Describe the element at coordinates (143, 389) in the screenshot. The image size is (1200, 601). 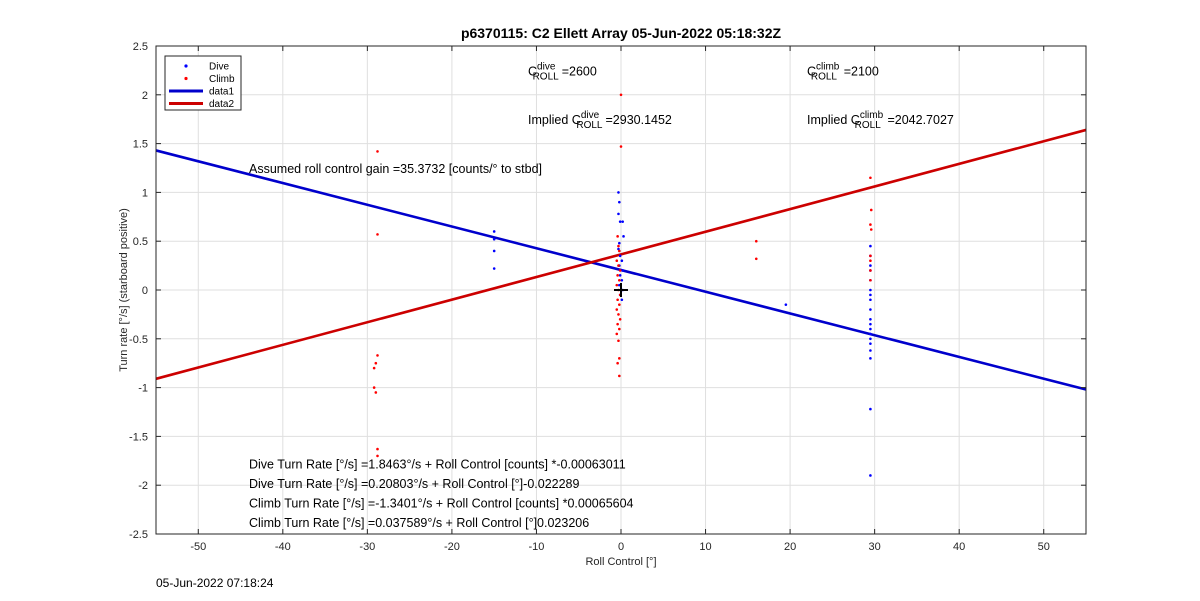
I see `y-tick-label: -1` at that location.